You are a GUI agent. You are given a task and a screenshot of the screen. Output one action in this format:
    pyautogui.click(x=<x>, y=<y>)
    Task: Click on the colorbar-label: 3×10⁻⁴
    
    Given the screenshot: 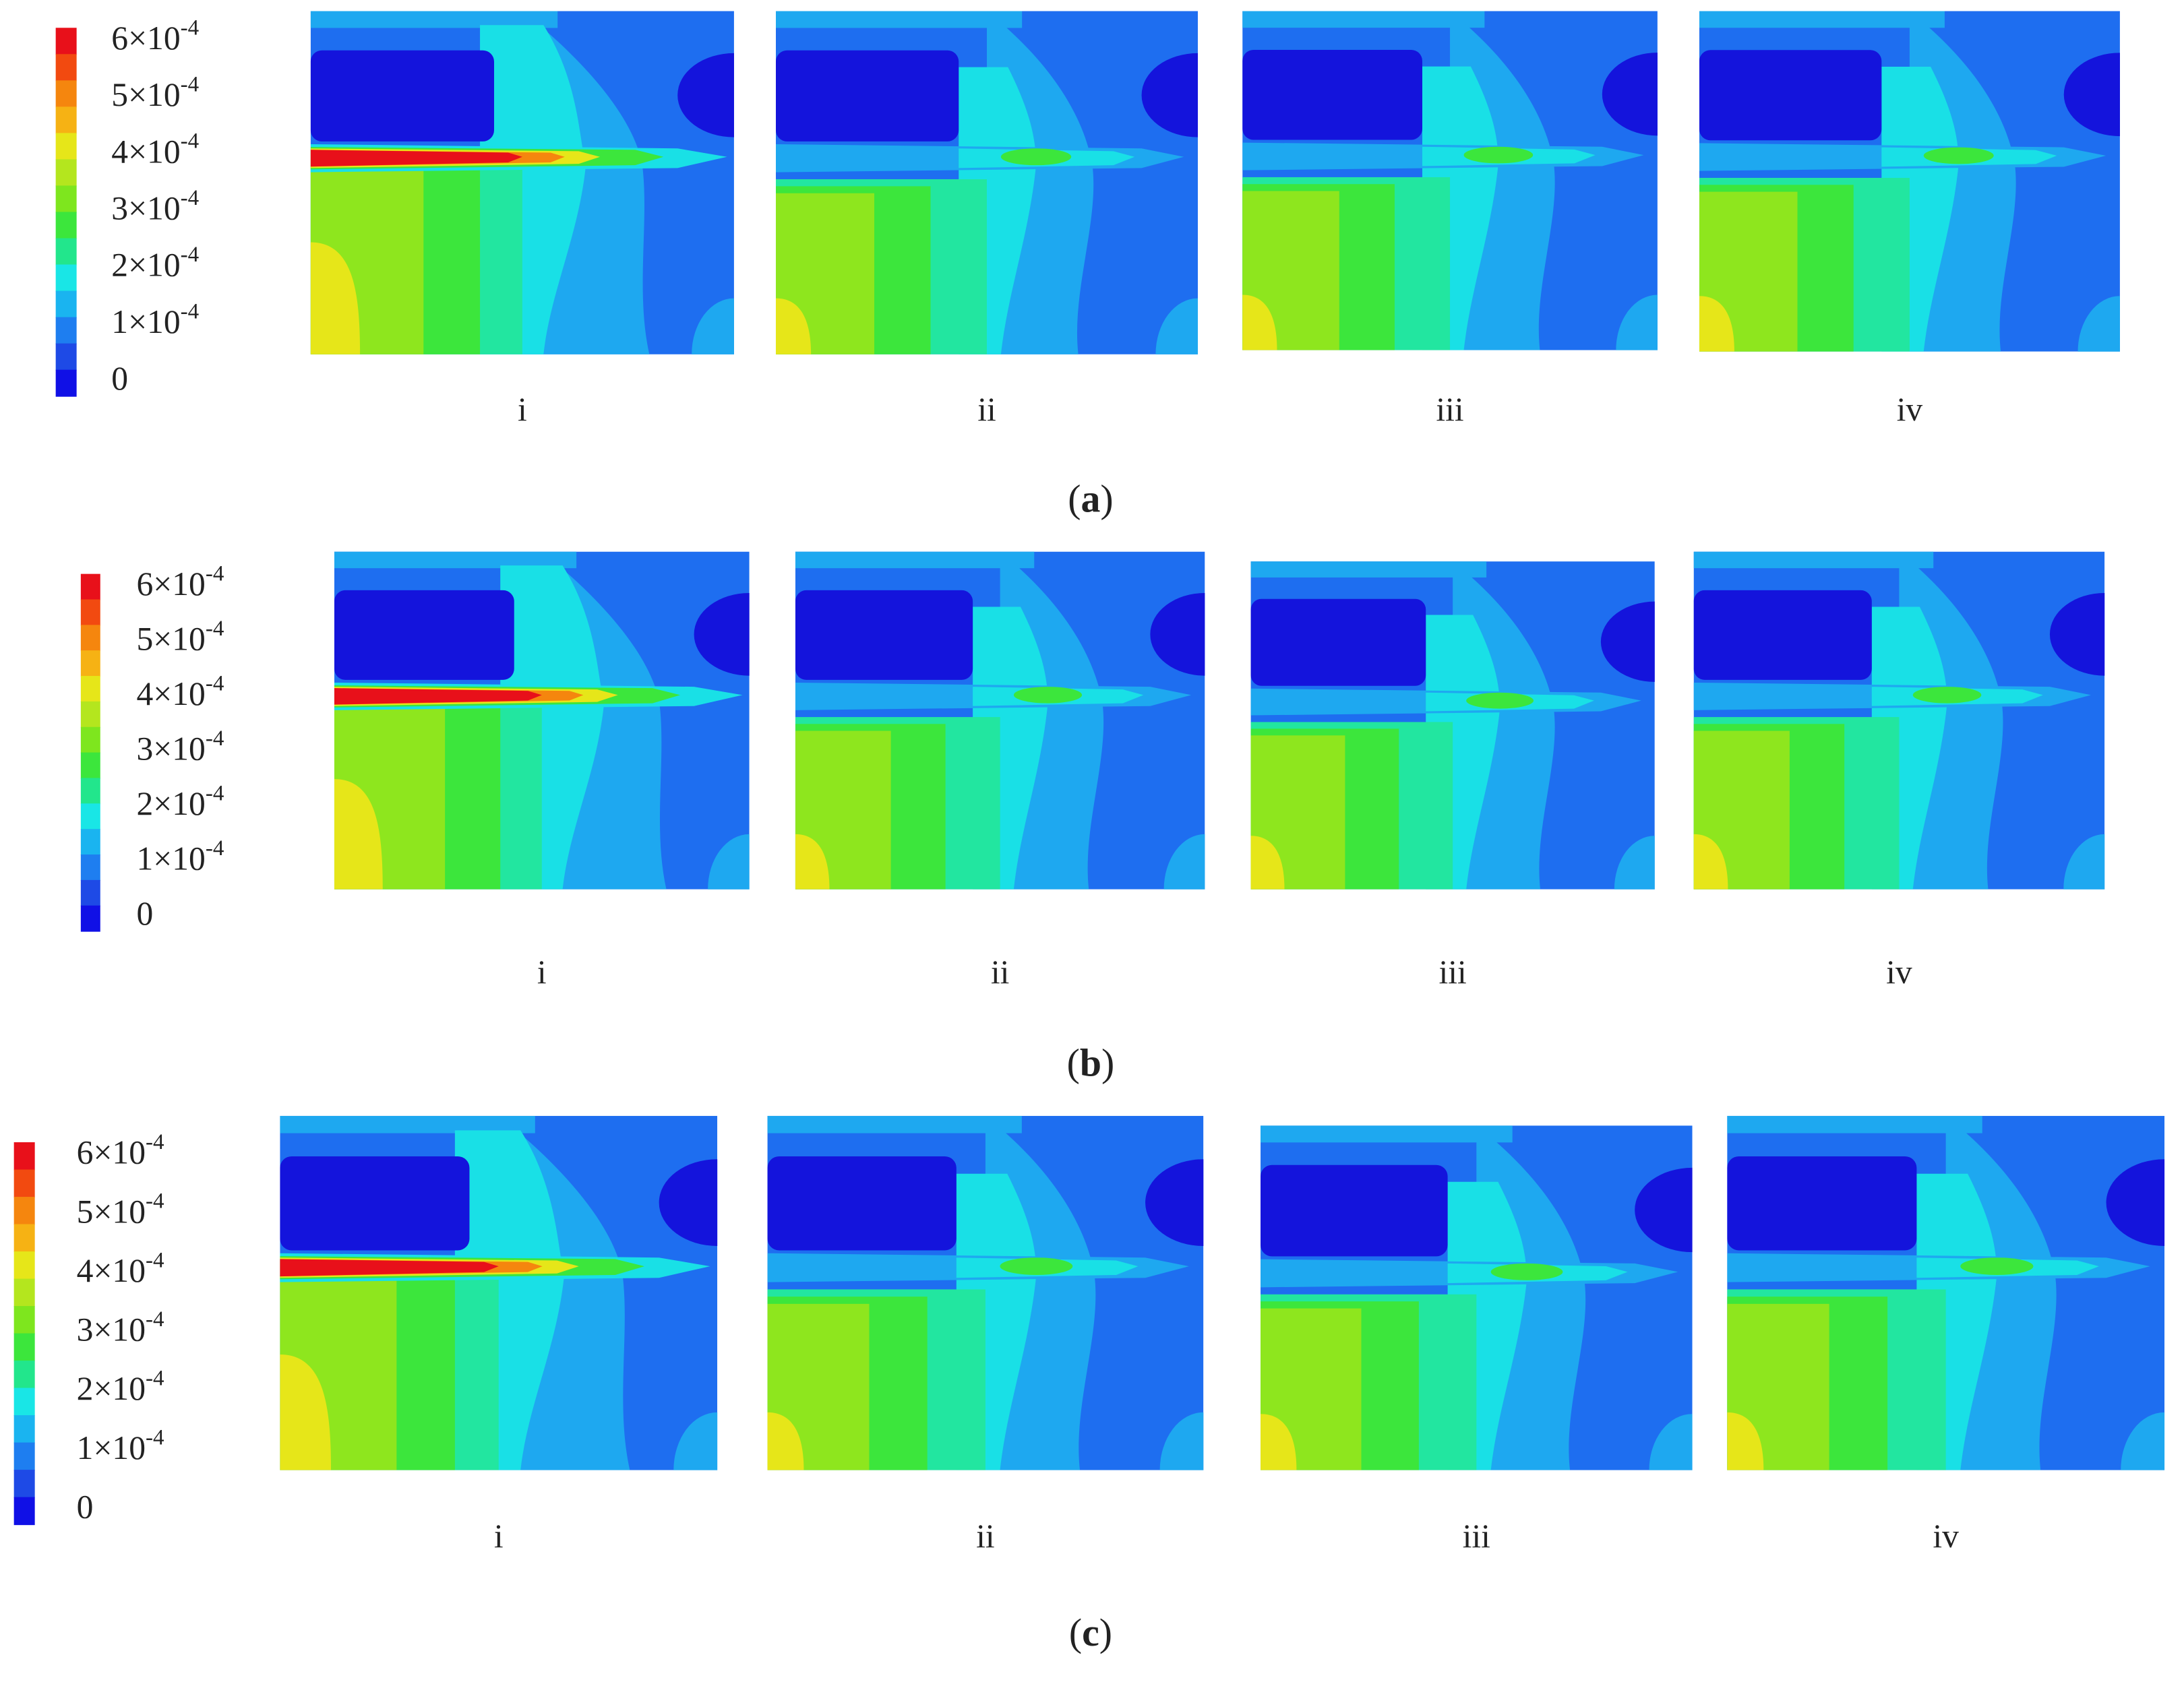 What is the action you would take?
    pyautogui.click(x=181, y=747)
    